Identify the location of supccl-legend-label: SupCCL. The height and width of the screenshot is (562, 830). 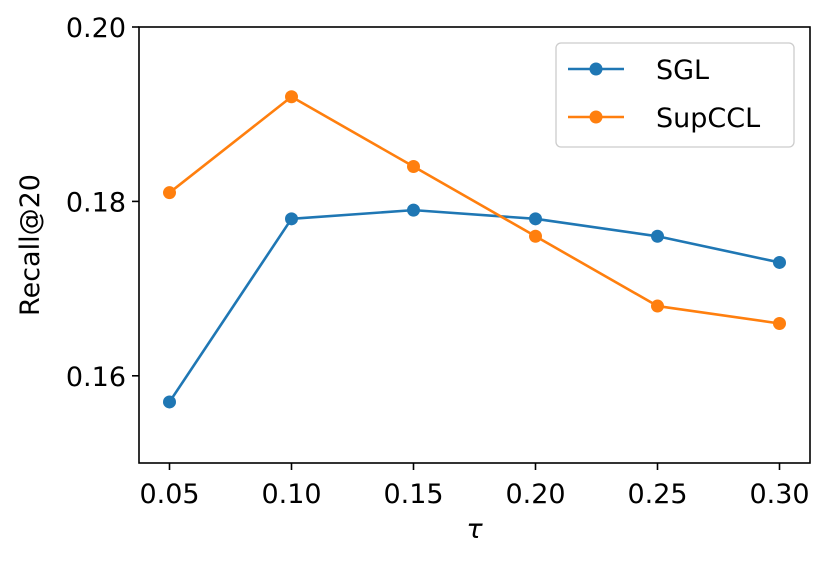
(708, 118).